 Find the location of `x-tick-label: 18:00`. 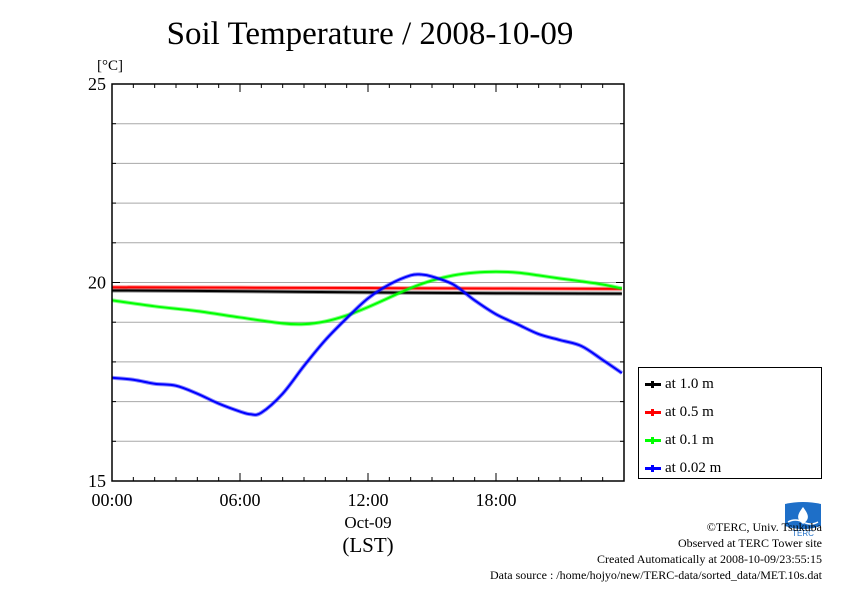

x-tick-label: 18:00 is located at coordinates (495, 500).